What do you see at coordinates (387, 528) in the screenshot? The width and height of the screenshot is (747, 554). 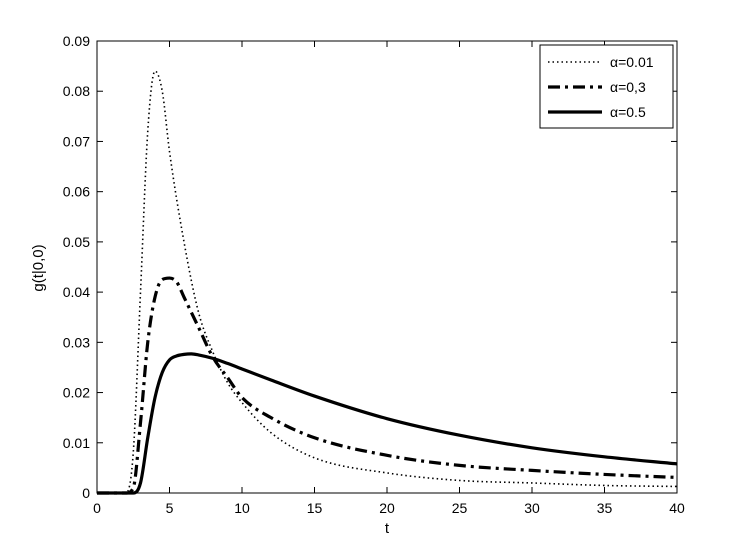 I see `x-axis-label: t` at bounding box center [387, 528].